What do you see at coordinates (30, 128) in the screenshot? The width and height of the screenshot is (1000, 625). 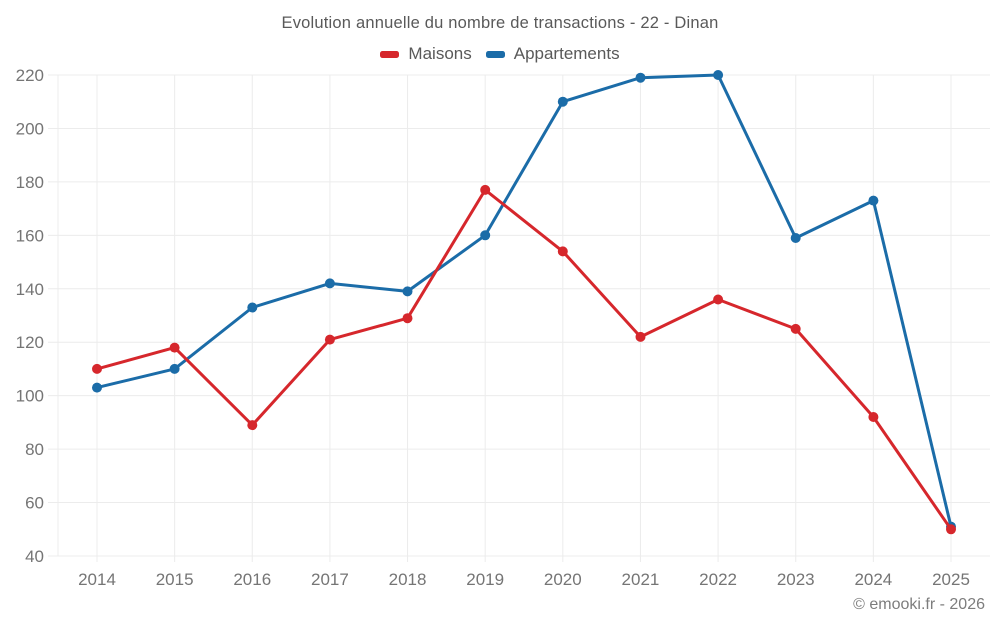 I see `y-tick-label: 200` at bounding box center [30, 128].